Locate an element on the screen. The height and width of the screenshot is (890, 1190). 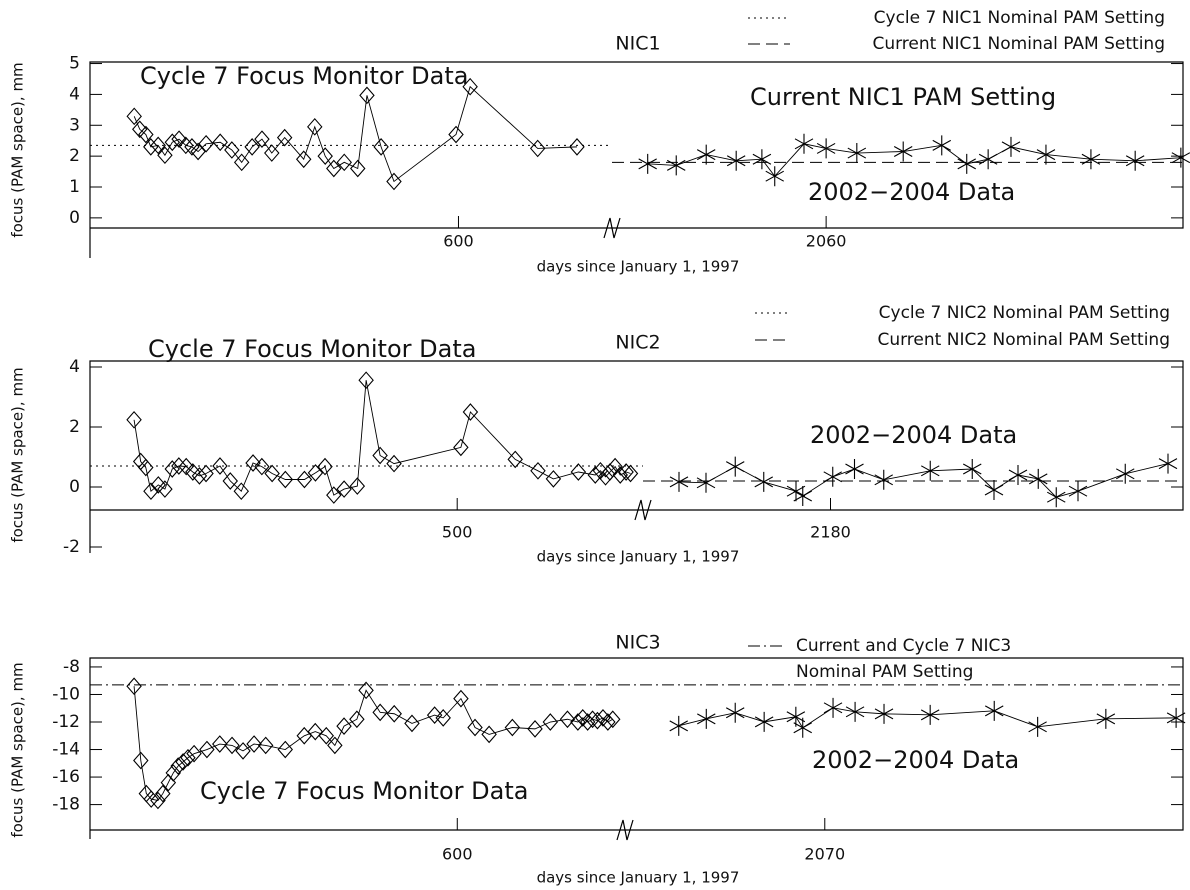
y-tick-label: -14 is located at coordinates (66, 750).